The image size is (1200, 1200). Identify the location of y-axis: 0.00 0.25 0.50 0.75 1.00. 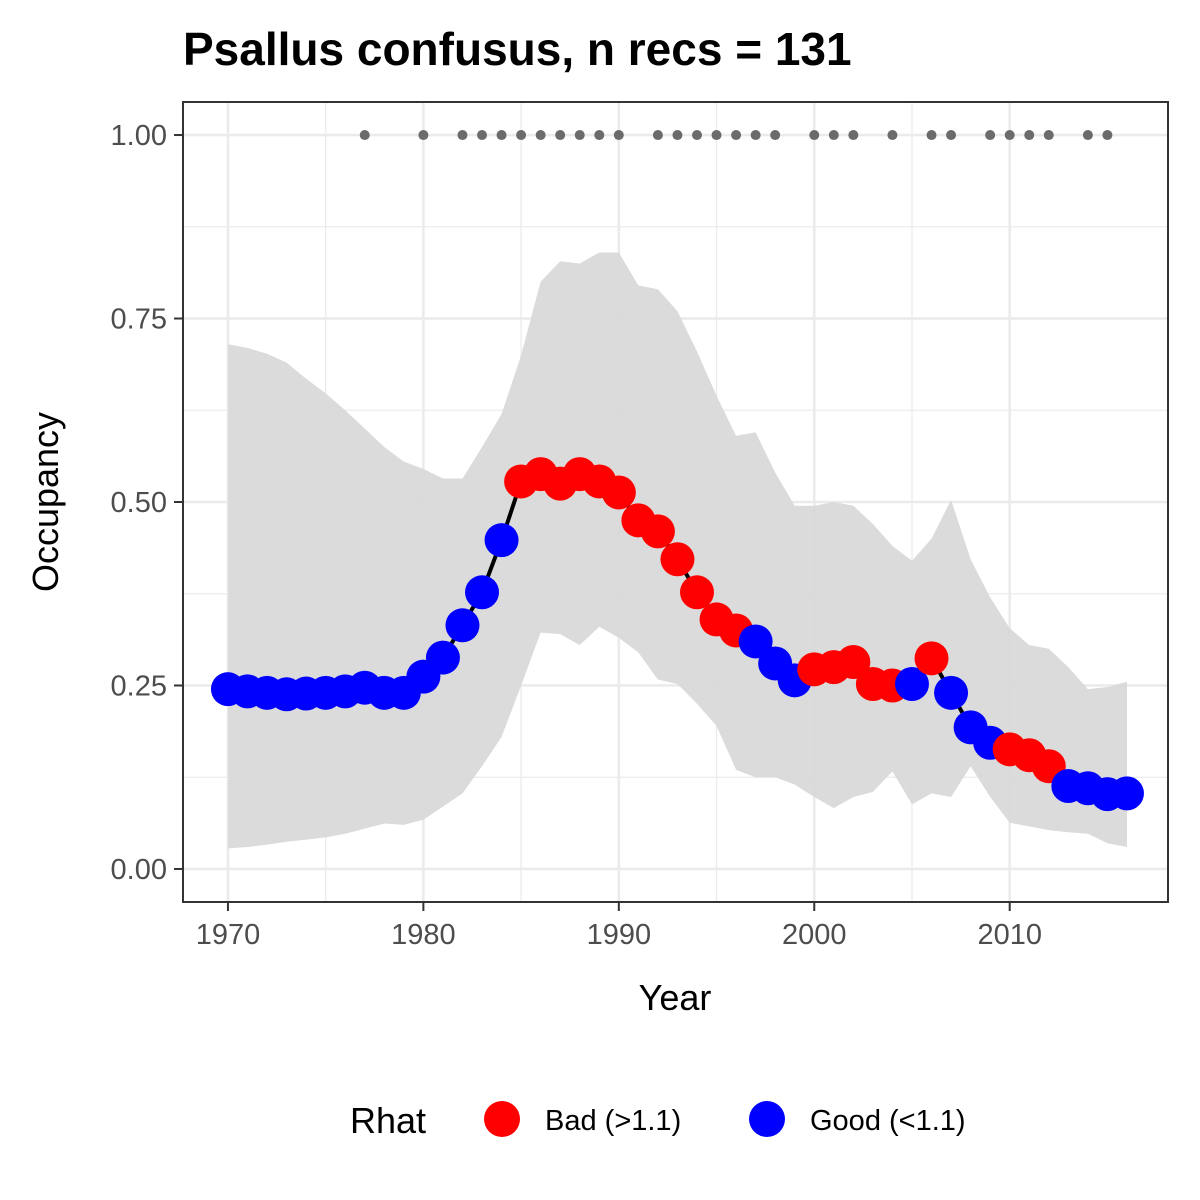
(147, 503).